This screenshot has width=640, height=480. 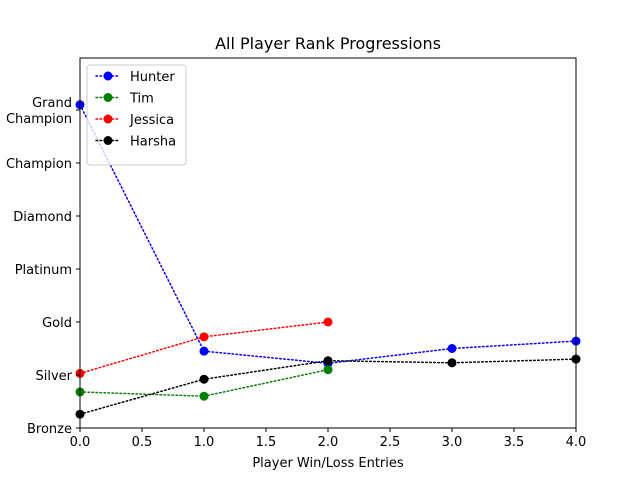 I want to click on legend-item-hunter: Hunter, so click(x=135, y=77).